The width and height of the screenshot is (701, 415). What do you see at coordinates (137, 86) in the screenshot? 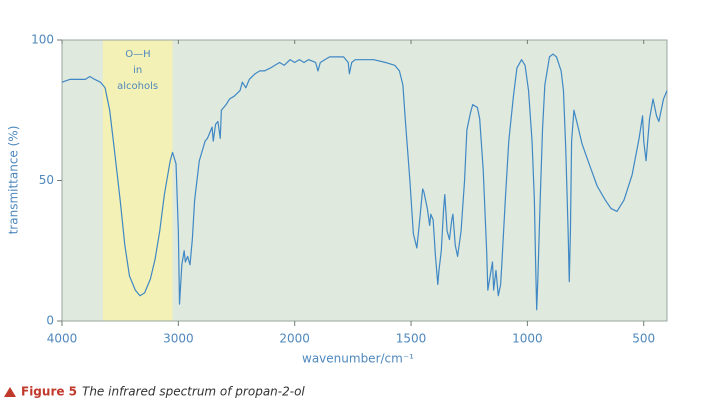
I see `annotation: alcohols` at bounding box center [137, 86].